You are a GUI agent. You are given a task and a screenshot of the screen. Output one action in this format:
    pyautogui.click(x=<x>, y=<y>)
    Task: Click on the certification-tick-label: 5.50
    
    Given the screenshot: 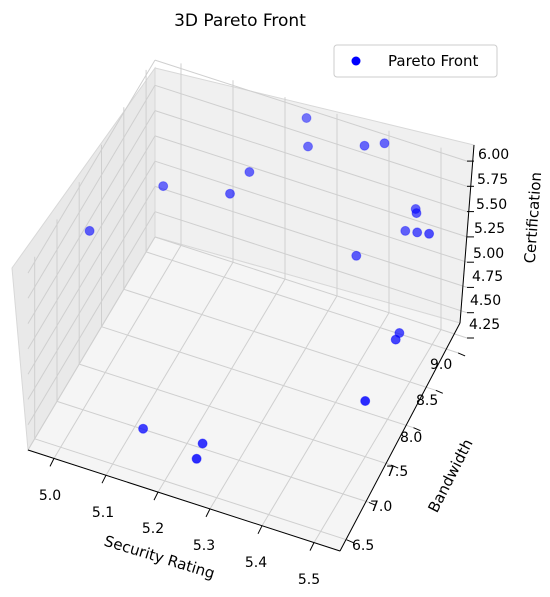 What is the action you would take?
    pyautogui.click(x=491, y=205)
    